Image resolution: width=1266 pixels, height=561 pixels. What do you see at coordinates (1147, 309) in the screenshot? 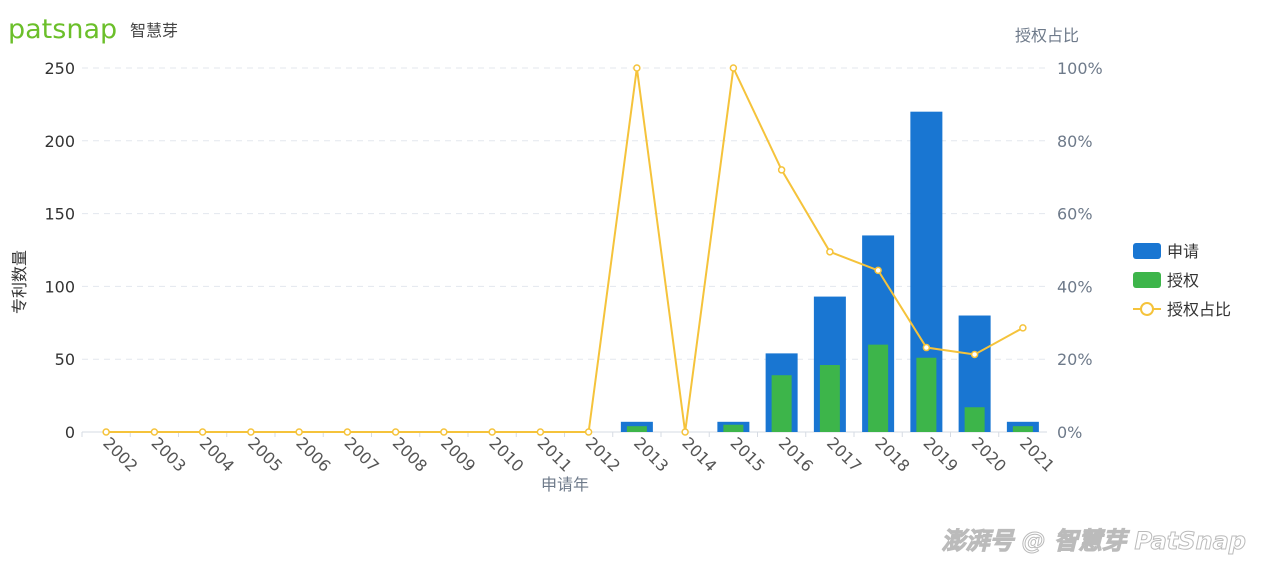
I see `legend-swatch-ratio-dot` at bounding box center [1147, 309].